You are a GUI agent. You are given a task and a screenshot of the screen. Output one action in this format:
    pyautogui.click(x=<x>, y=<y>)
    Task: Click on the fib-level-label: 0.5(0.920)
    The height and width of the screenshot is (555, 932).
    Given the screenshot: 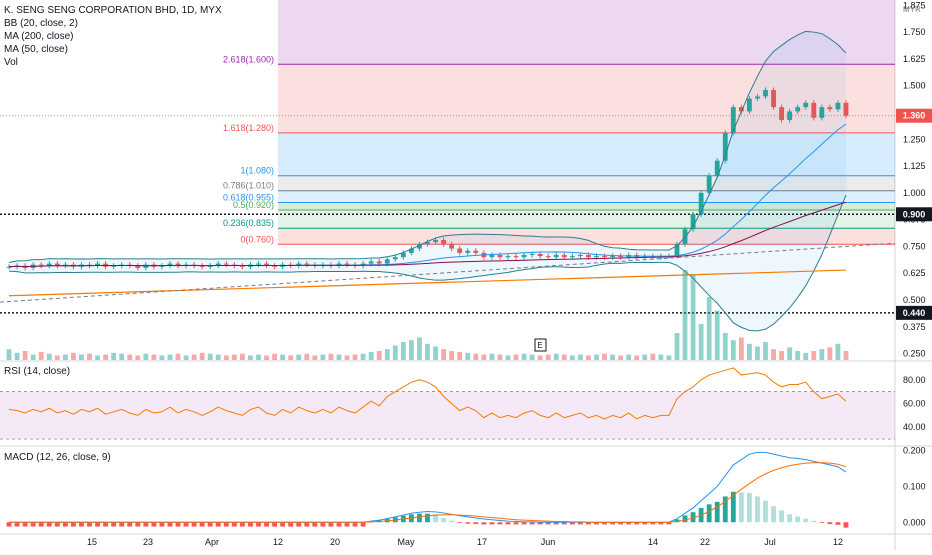 What is the action you would take?
    pyautogui.click(x=253, y=205)
    